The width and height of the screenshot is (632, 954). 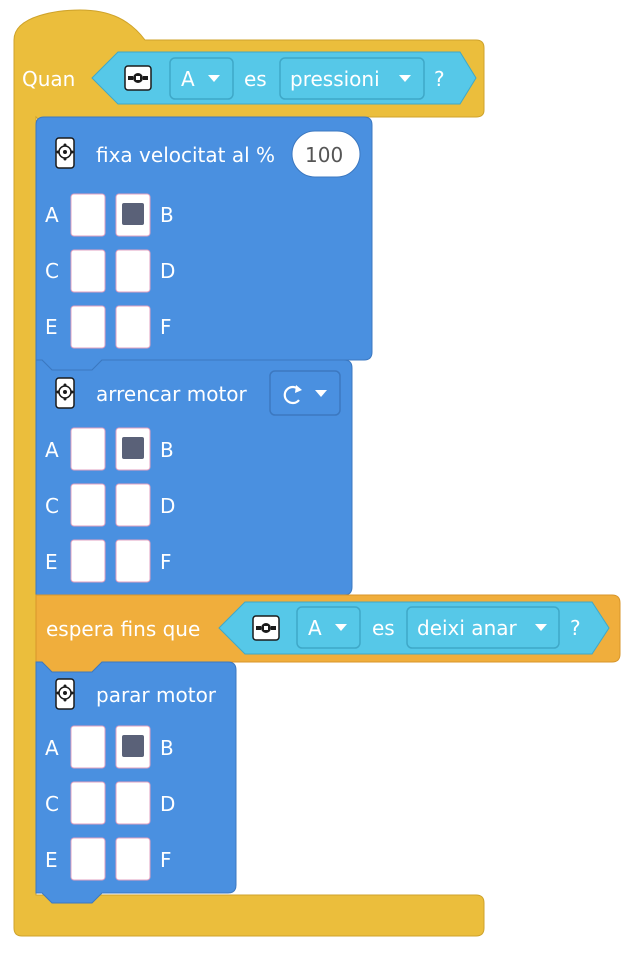 I want to click on stop-motor-label: parar motor, so click(x=156, y=695).